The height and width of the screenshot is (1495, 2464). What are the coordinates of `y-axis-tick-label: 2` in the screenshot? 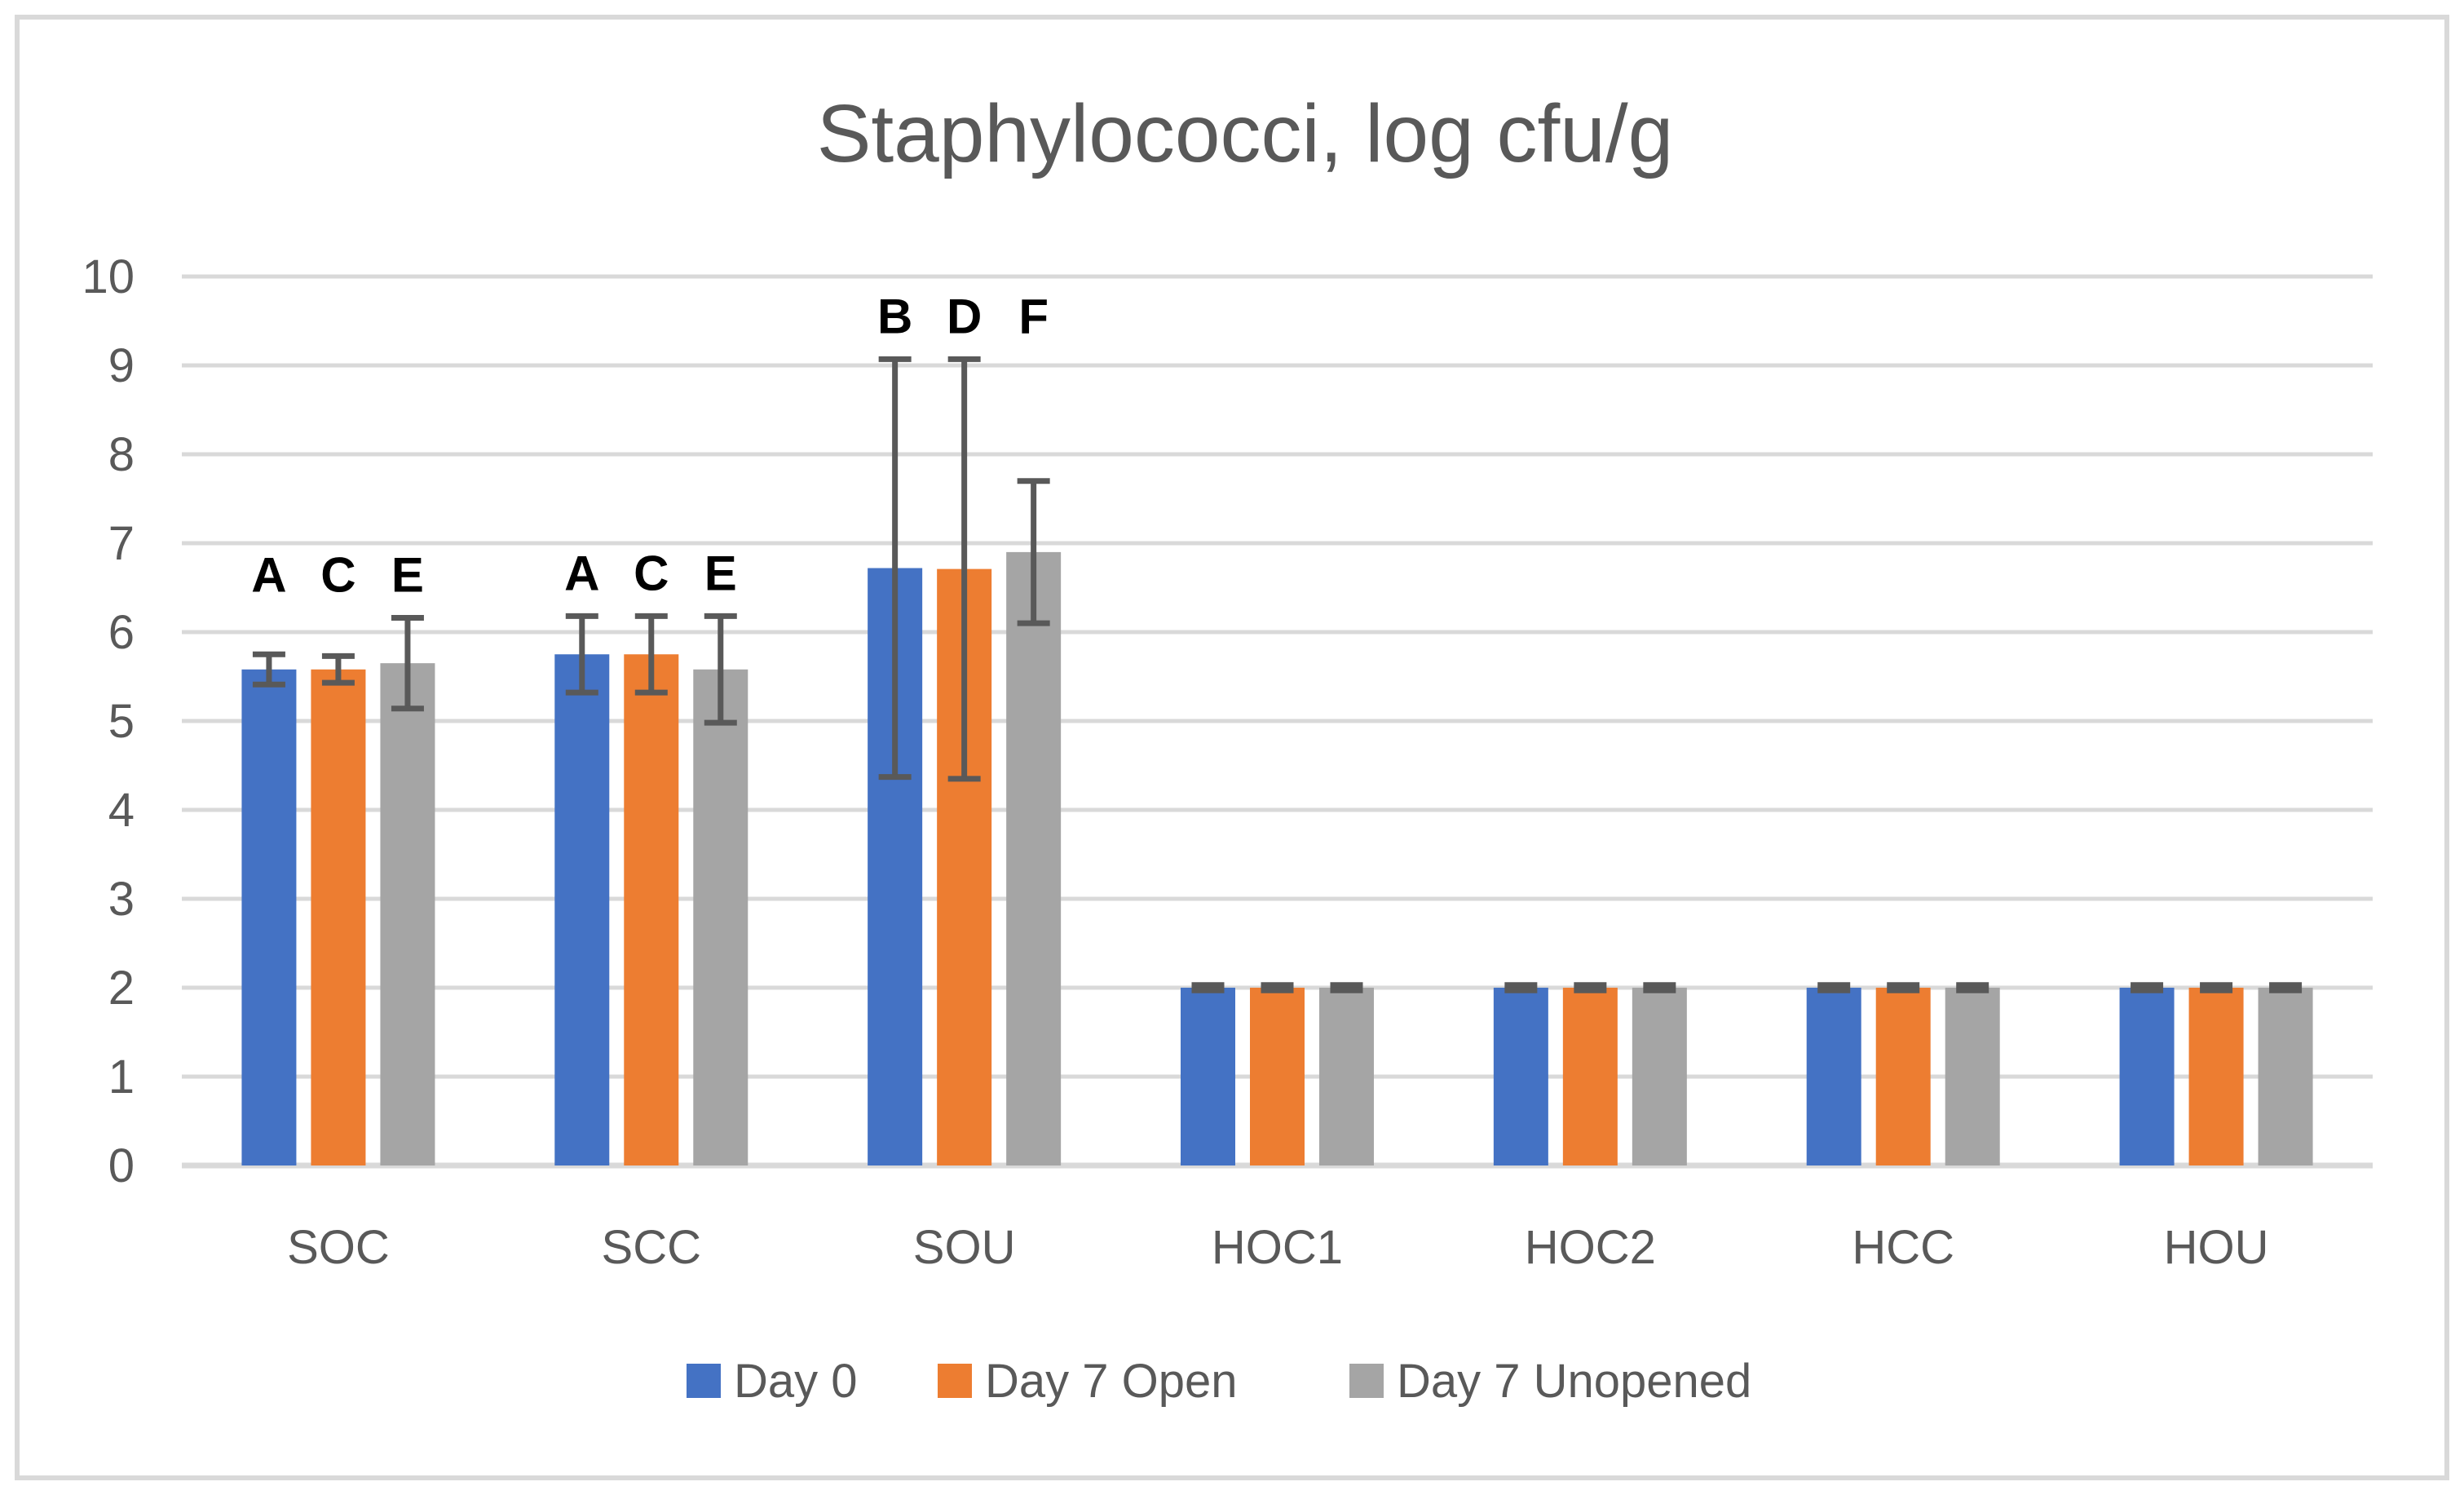 It's located at (121, 988).